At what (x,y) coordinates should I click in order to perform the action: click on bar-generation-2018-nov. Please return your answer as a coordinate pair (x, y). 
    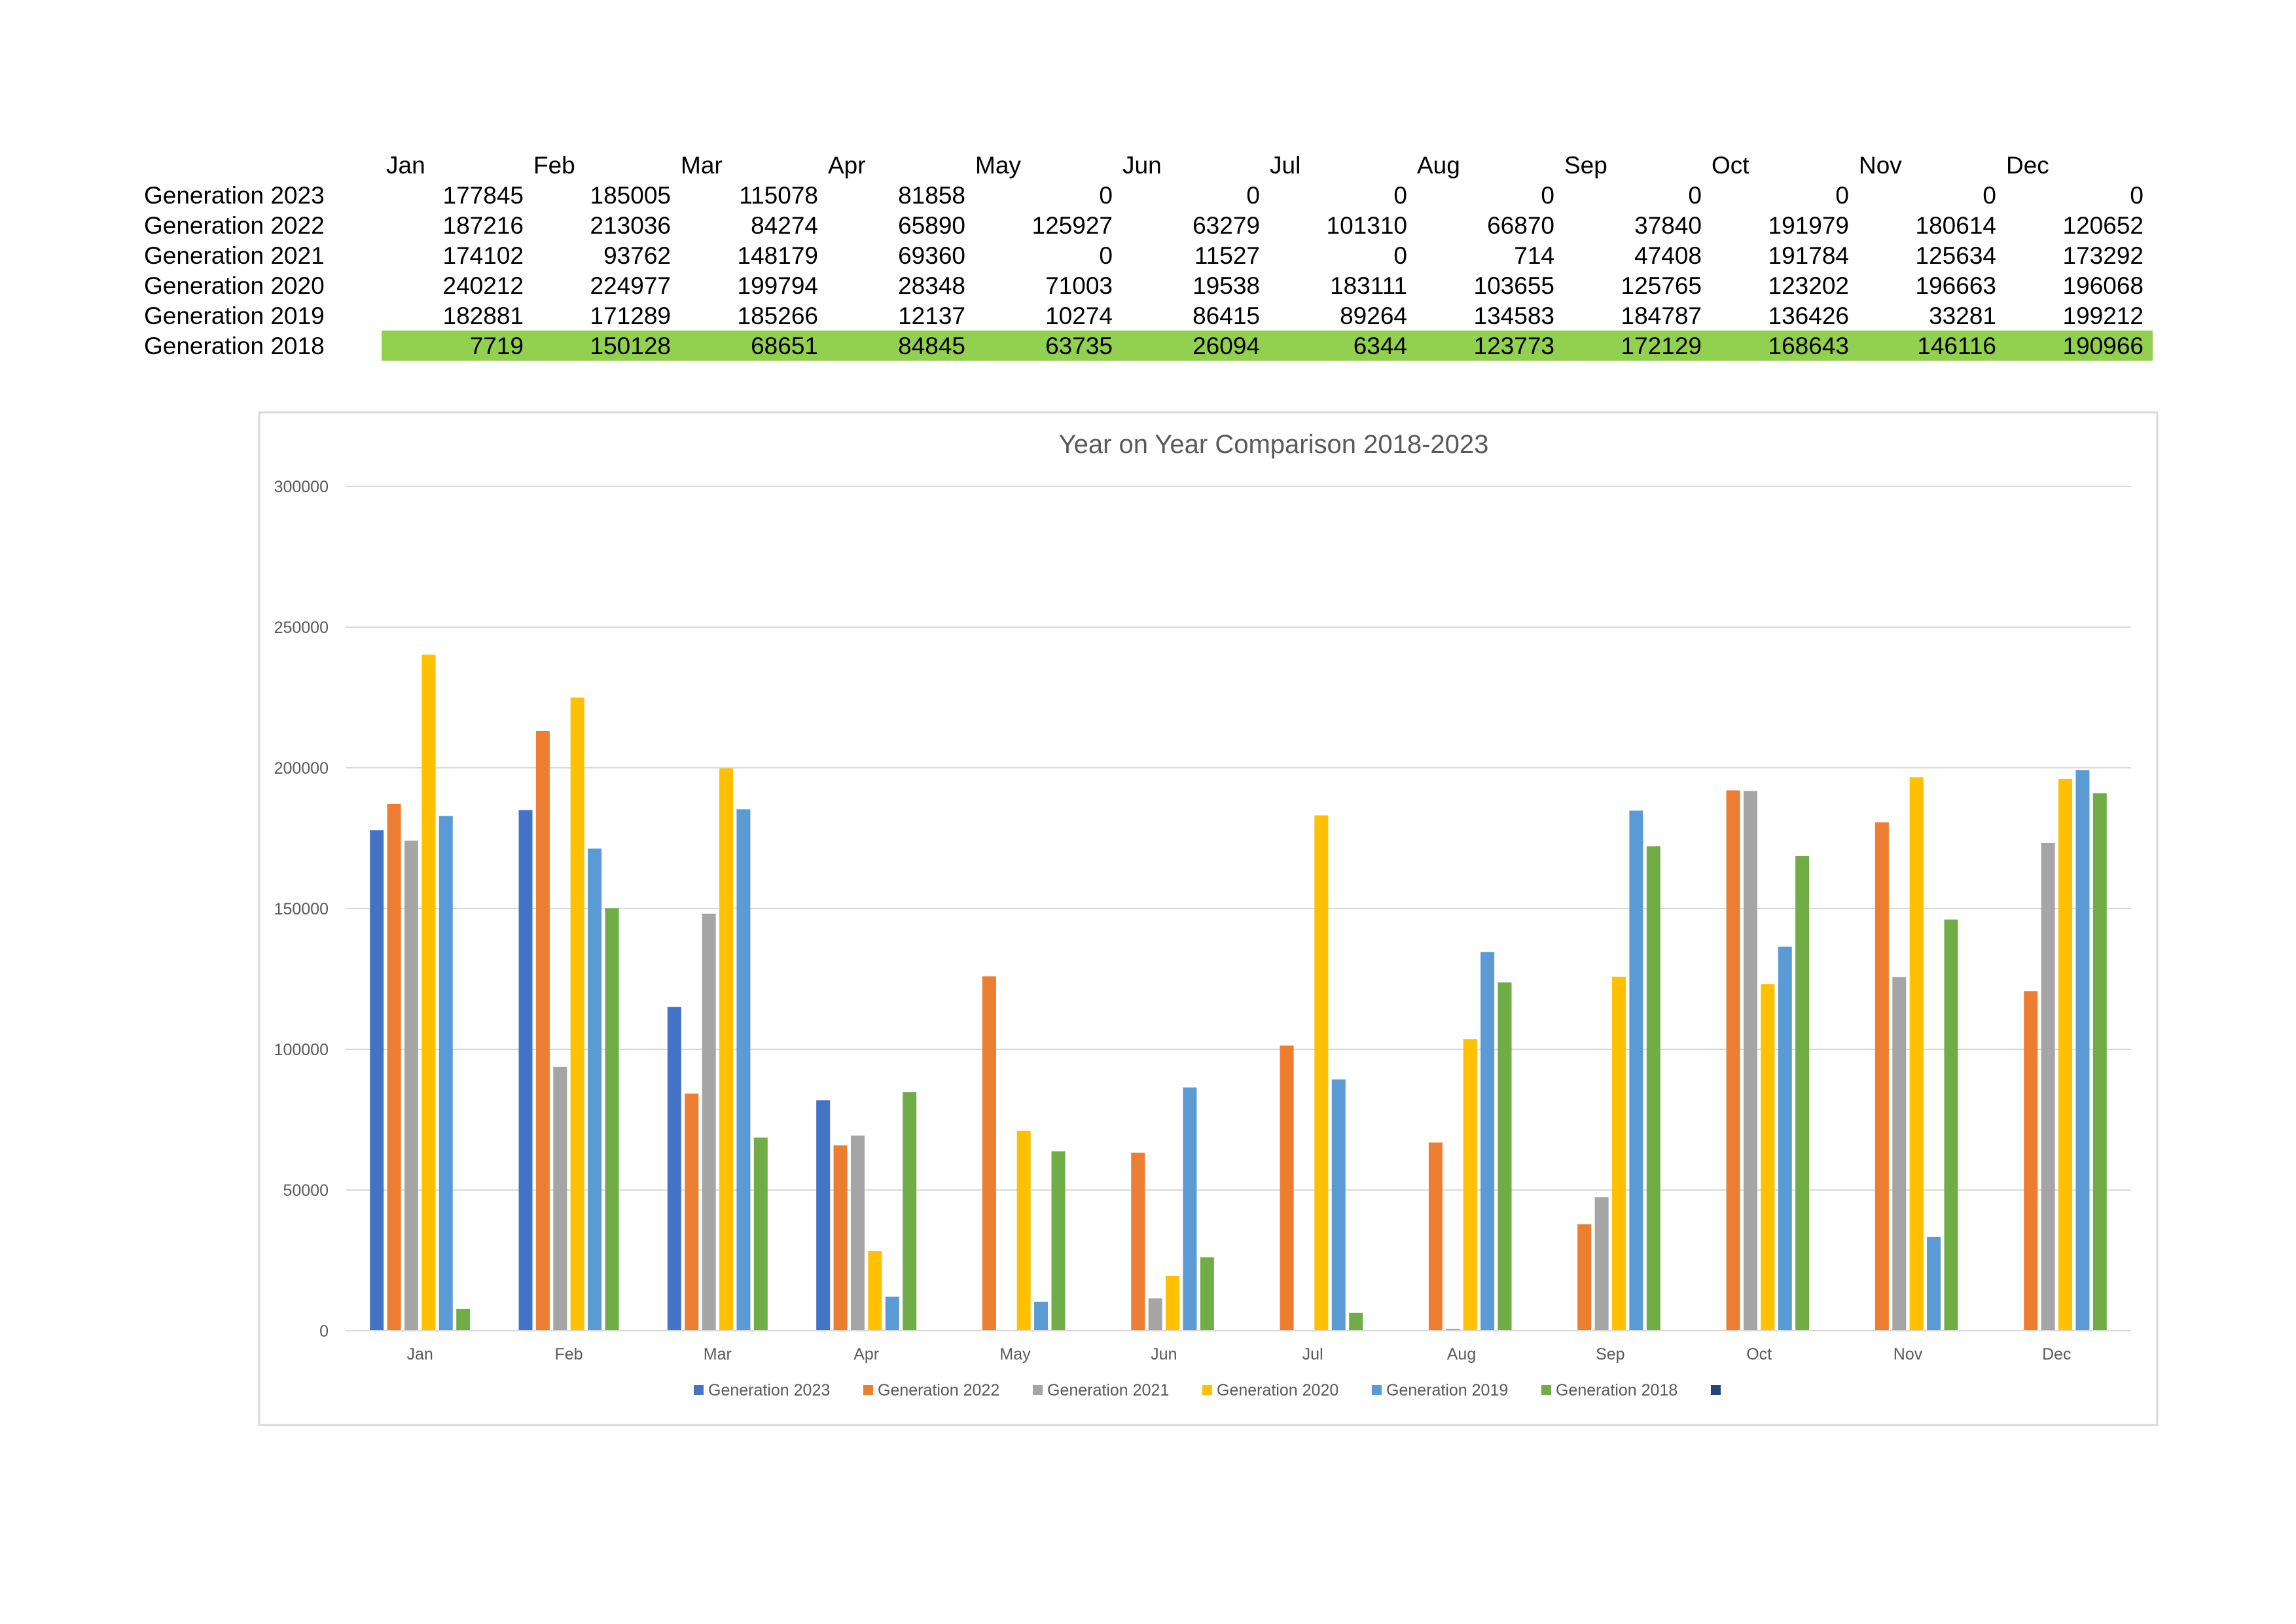
    Looking at the image, I should click on (1951, 1125).